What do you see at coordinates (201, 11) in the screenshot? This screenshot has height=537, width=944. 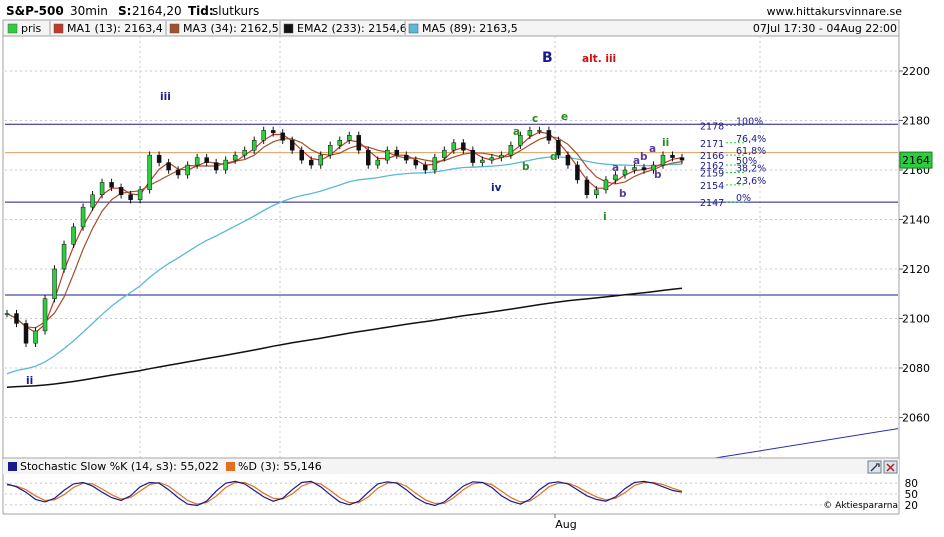 I see `time-label: Tid:` at bounding box center [201, 11].